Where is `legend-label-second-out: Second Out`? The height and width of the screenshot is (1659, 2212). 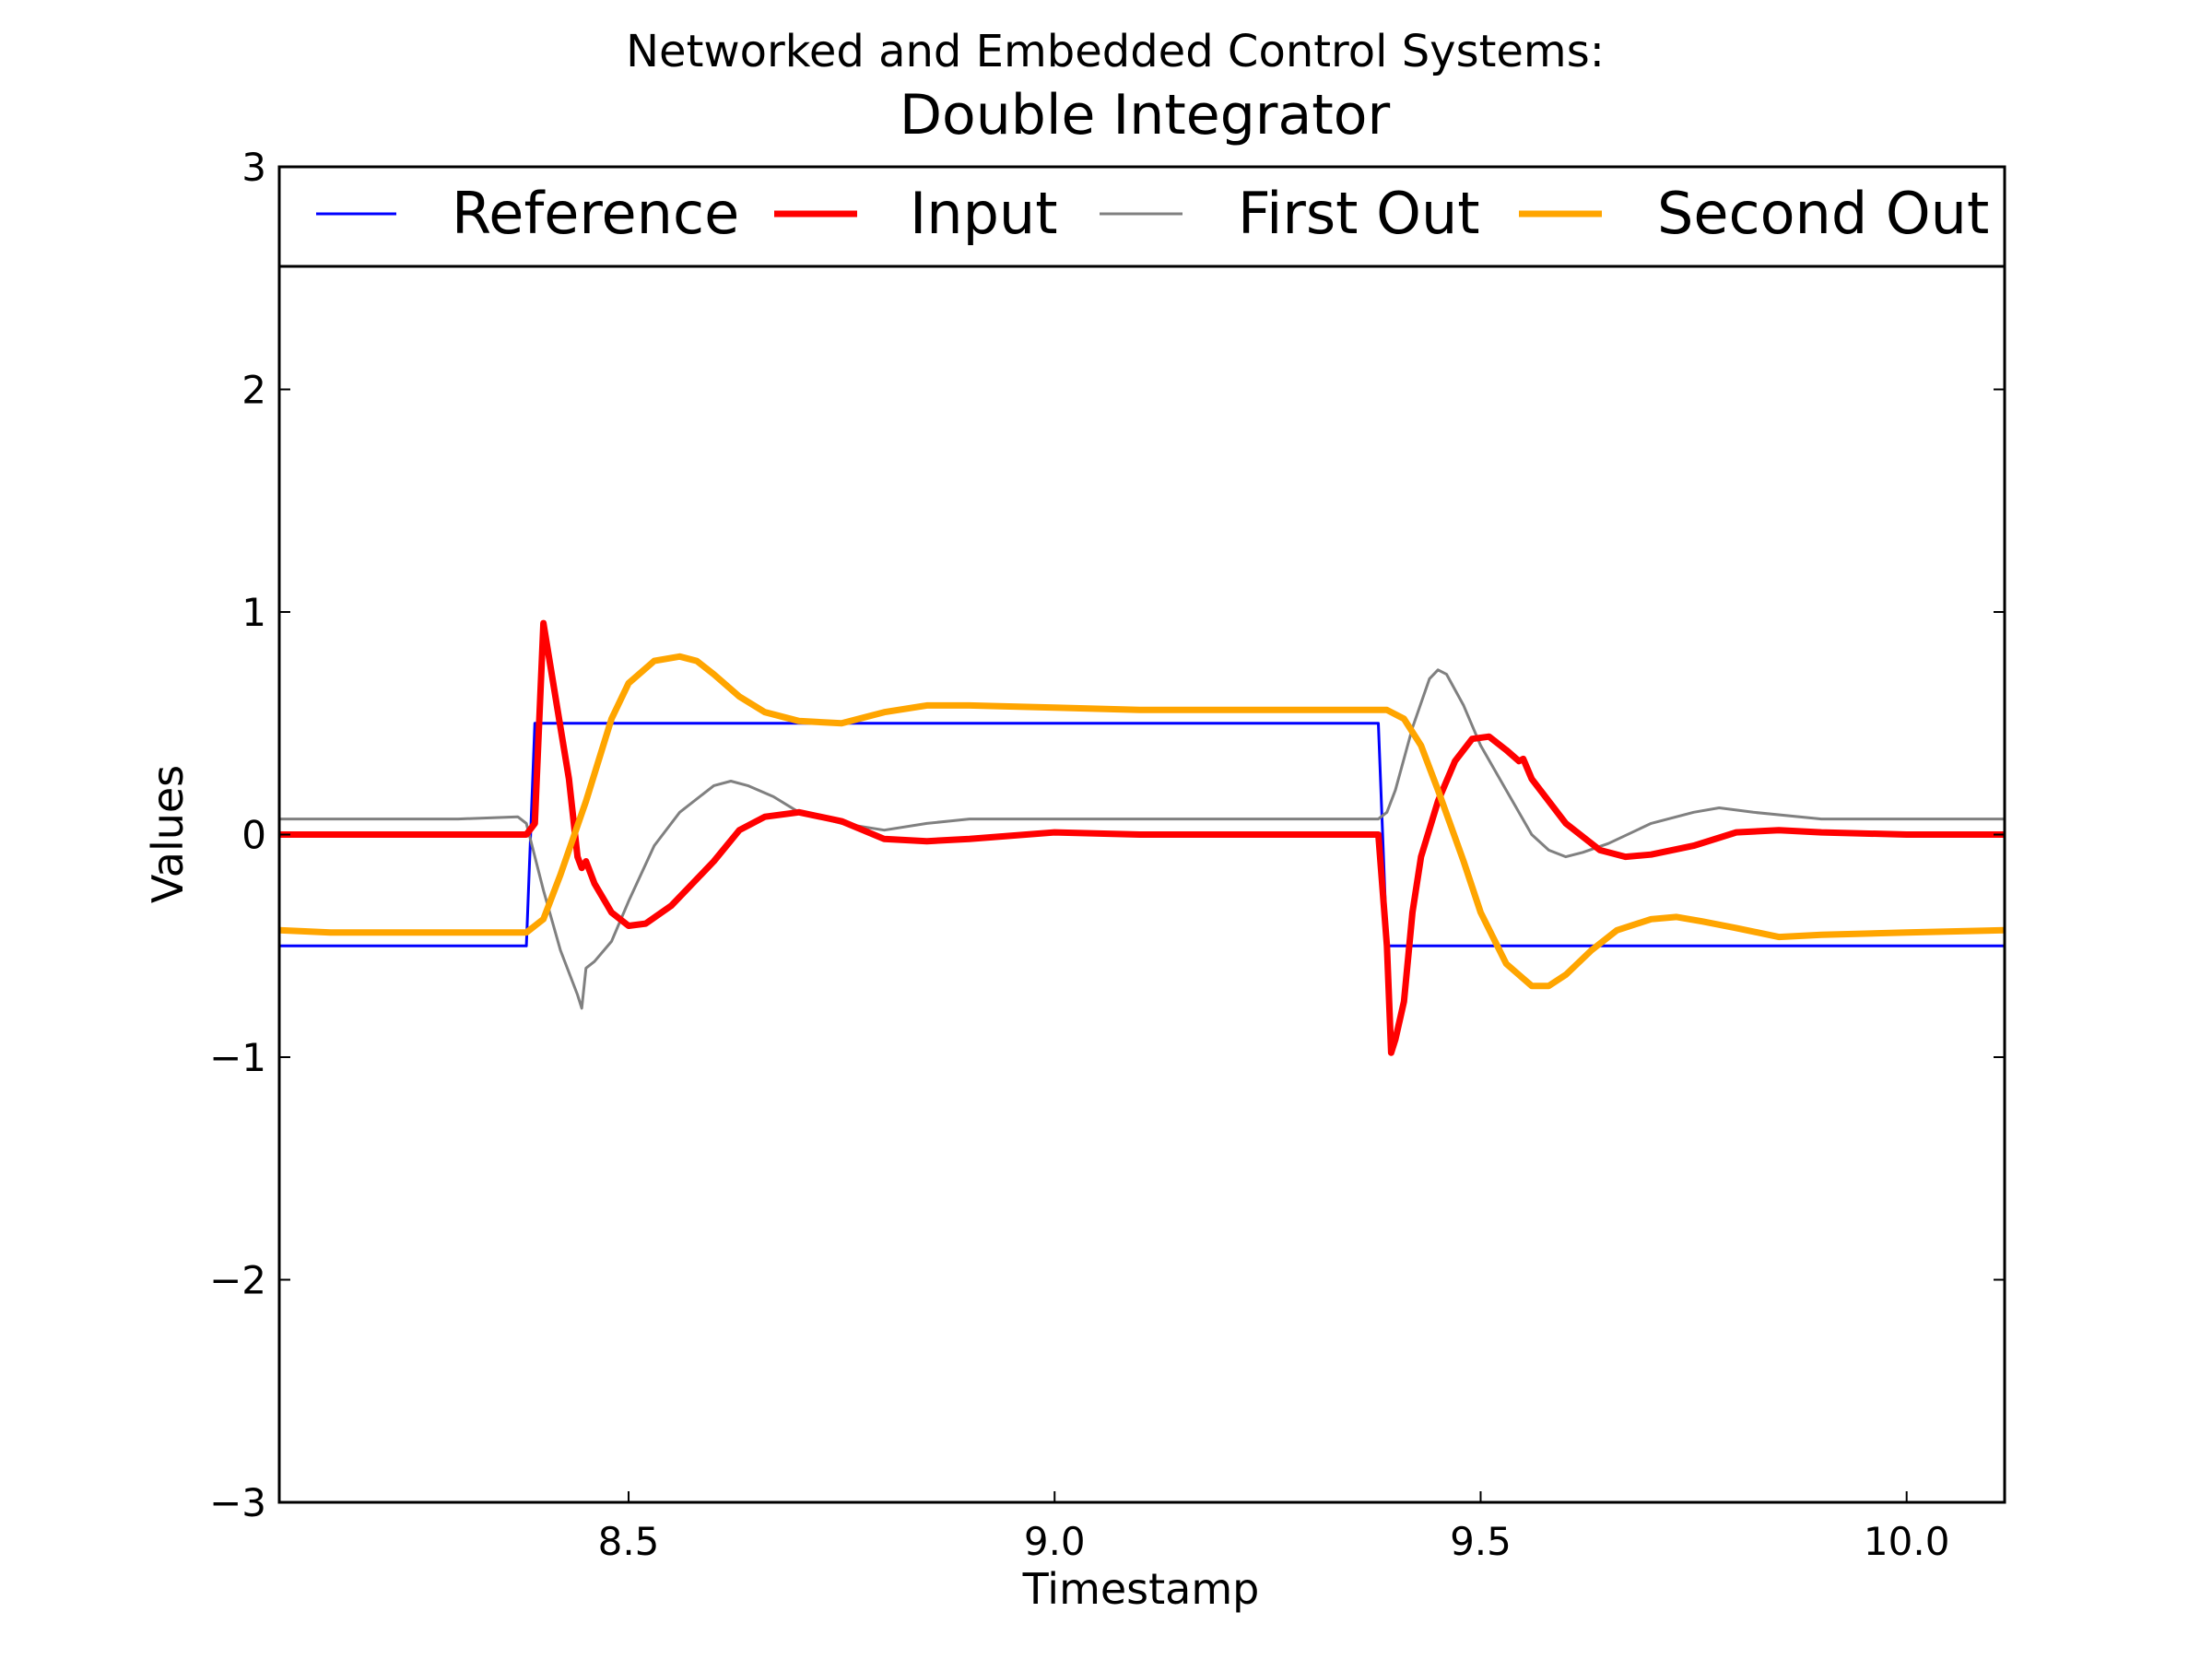 legend-label-second-out: Second Out is located at coordinates (1823, 213).